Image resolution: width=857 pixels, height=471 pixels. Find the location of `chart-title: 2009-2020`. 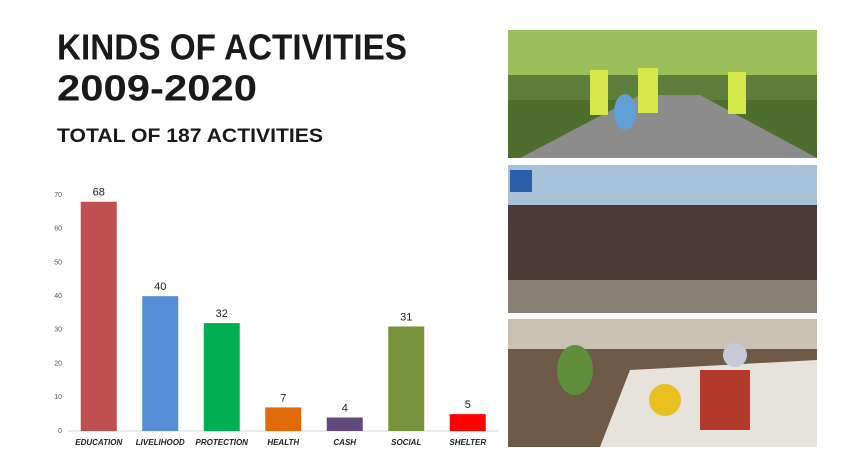

chart-title: 2009-2020 is located at coordinates (157, 88).